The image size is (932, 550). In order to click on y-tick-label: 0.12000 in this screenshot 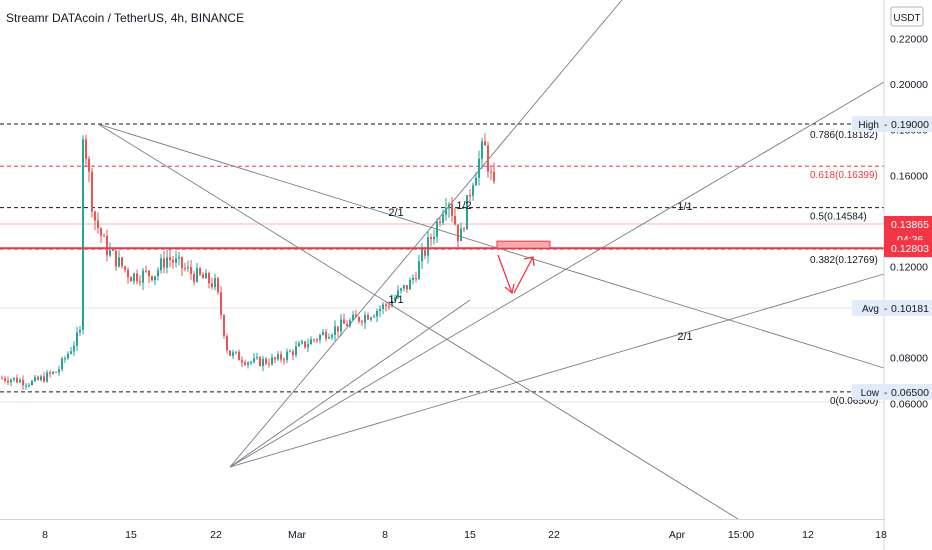, I will do `click(909, 268)`.